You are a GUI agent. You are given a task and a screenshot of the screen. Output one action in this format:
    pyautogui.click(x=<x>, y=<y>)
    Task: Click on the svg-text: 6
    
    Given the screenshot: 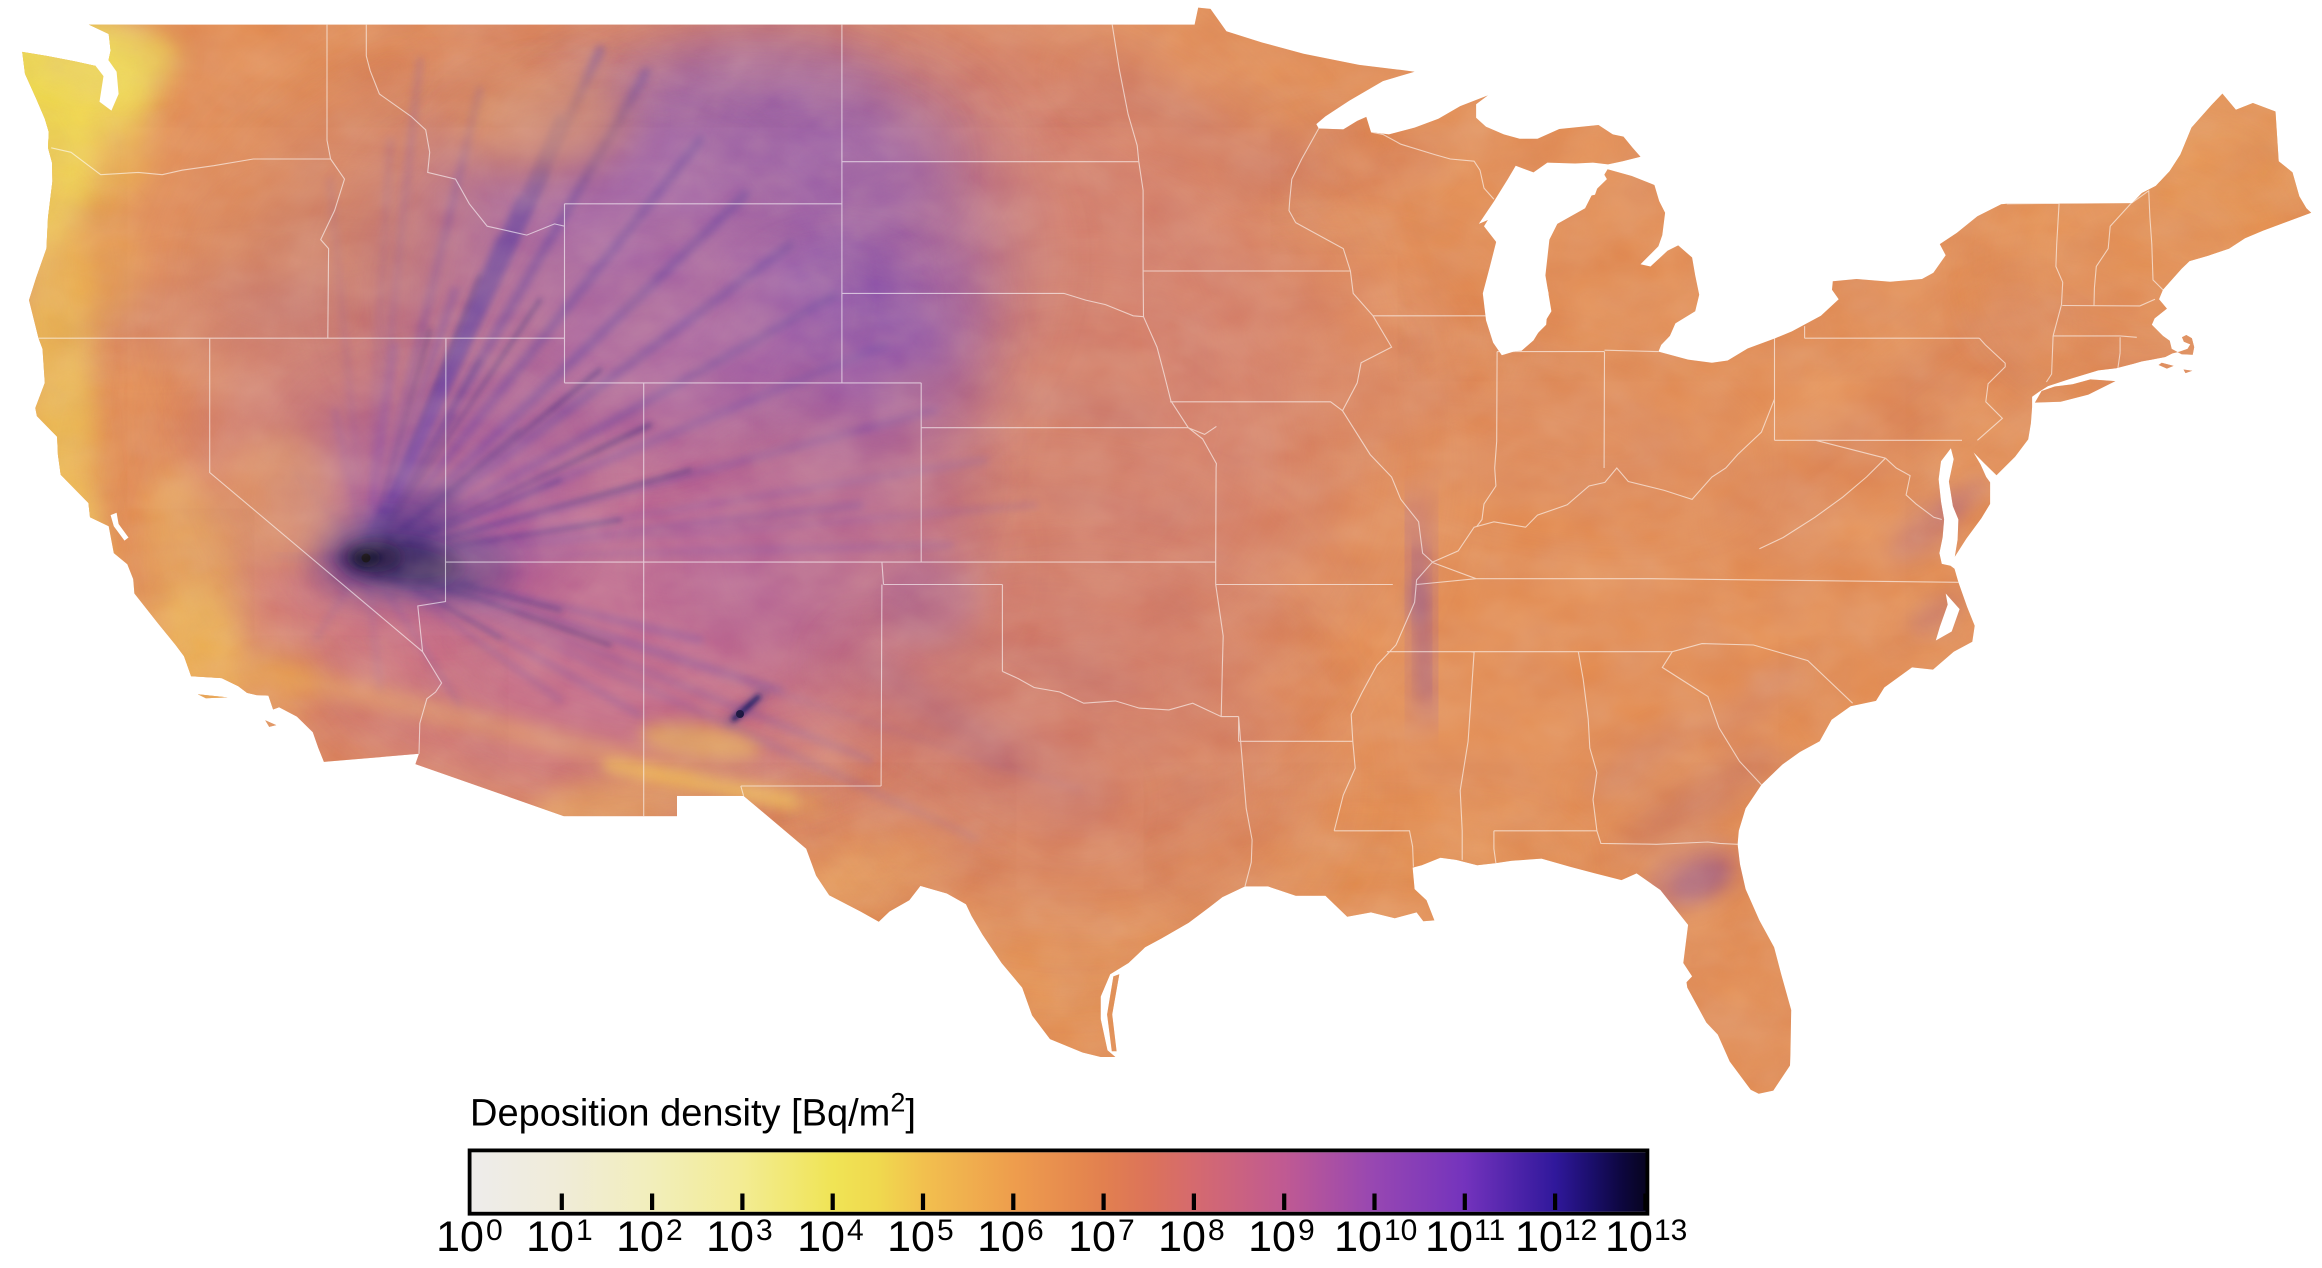 What is the action you would take?
    pyautogui.click(x=1035, y=1230)
    